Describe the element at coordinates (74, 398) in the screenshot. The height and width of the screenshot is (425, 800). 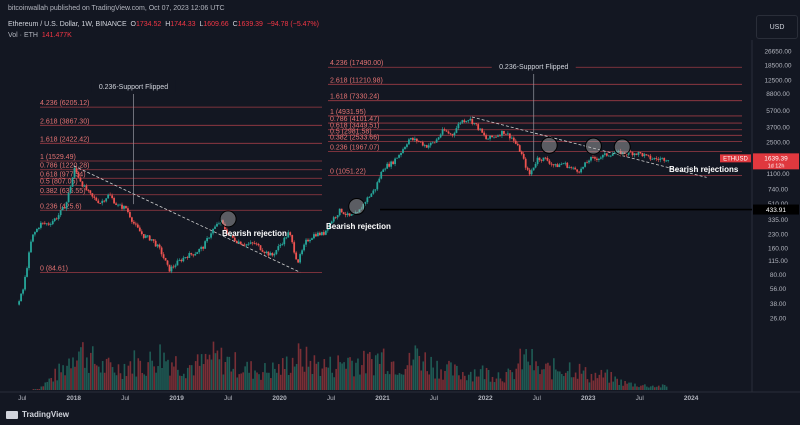
I see `time-tick-label: 2018` at that location.